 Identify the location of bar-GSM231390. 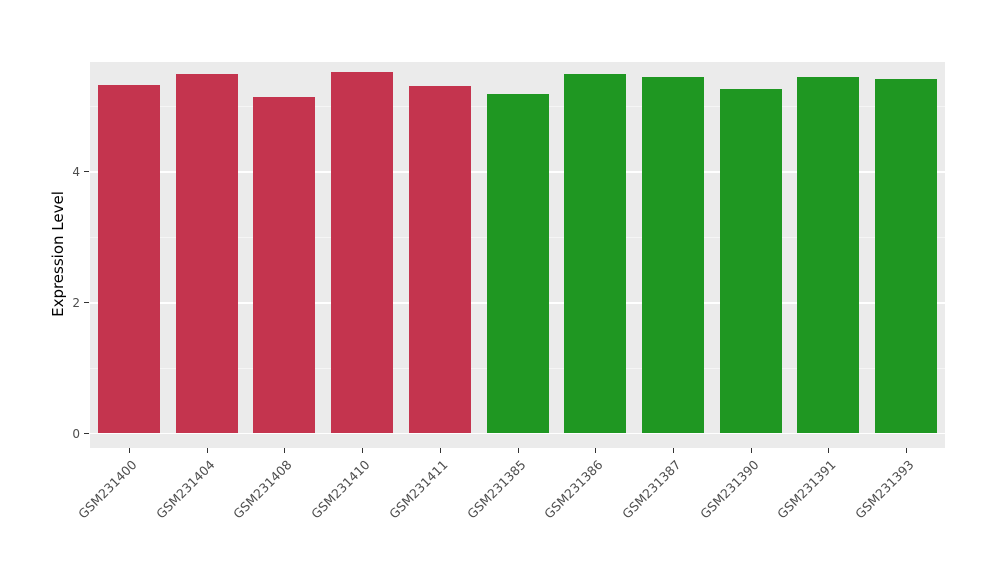
(750, 260).